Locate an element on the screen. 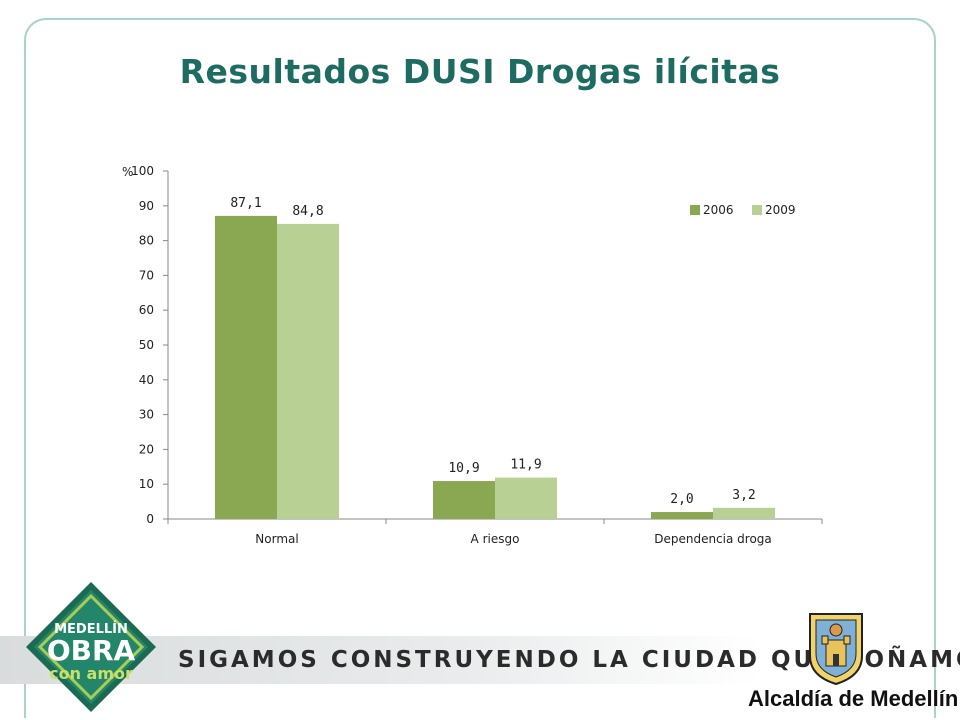  data-label: 2,0 is located at coordinates (681, 499).